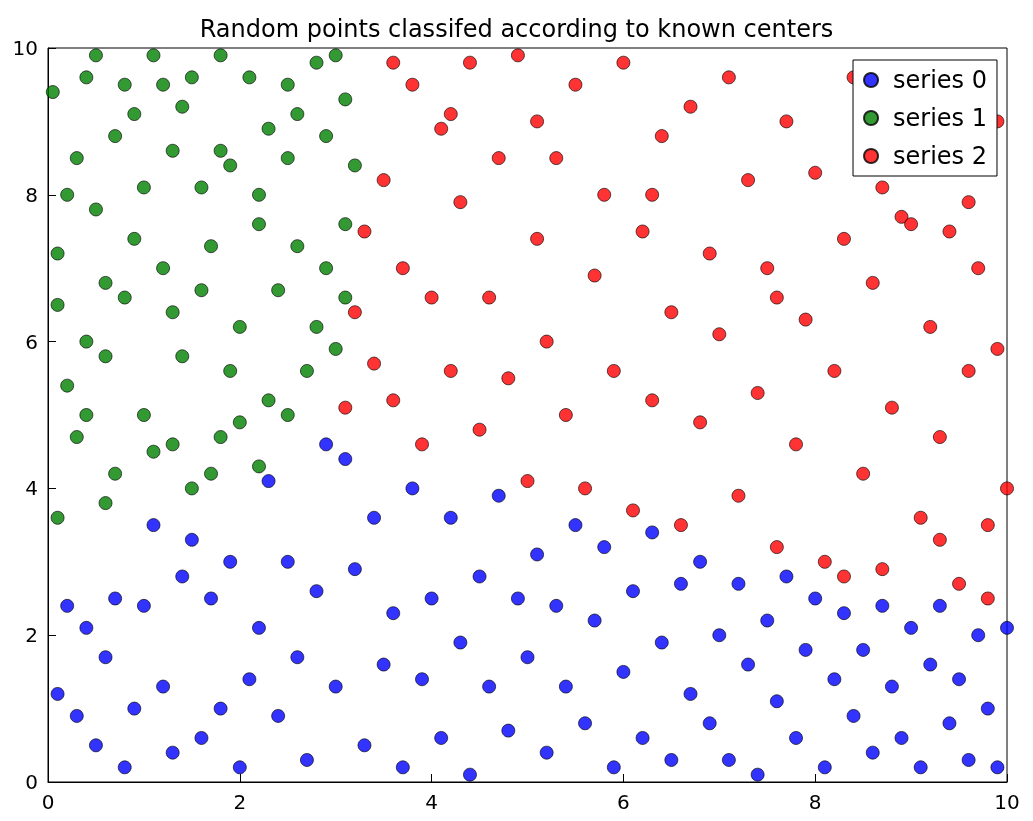  I want to click on legend-label: series 2, so click(940, 156).